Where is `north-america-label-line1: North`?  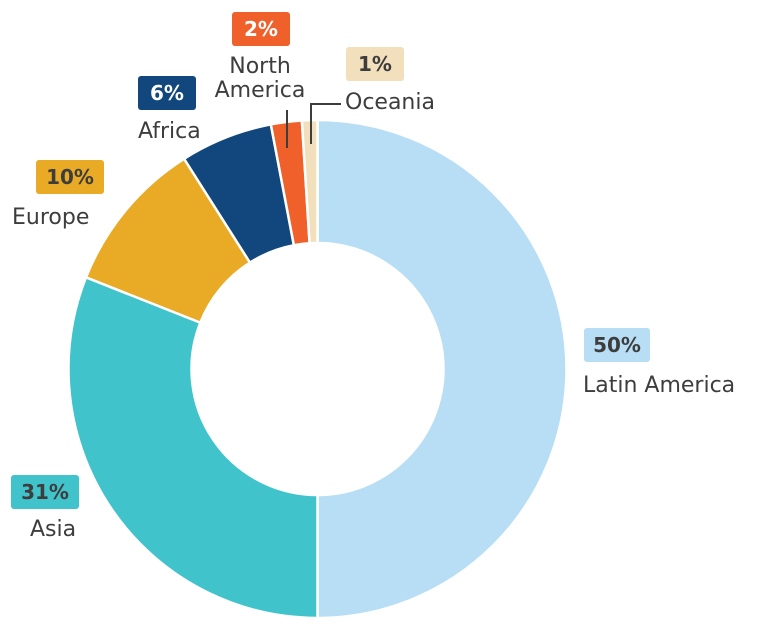 north-america-label-line1: North is located at coordinates (260, 66).